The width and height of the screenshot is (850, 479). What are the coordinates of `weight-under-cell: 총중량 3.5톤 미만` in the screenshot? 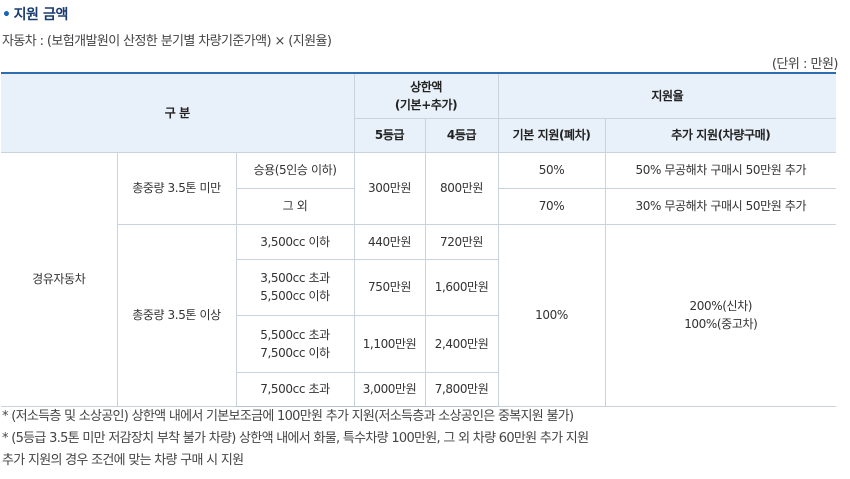 It's located at (176, 188).